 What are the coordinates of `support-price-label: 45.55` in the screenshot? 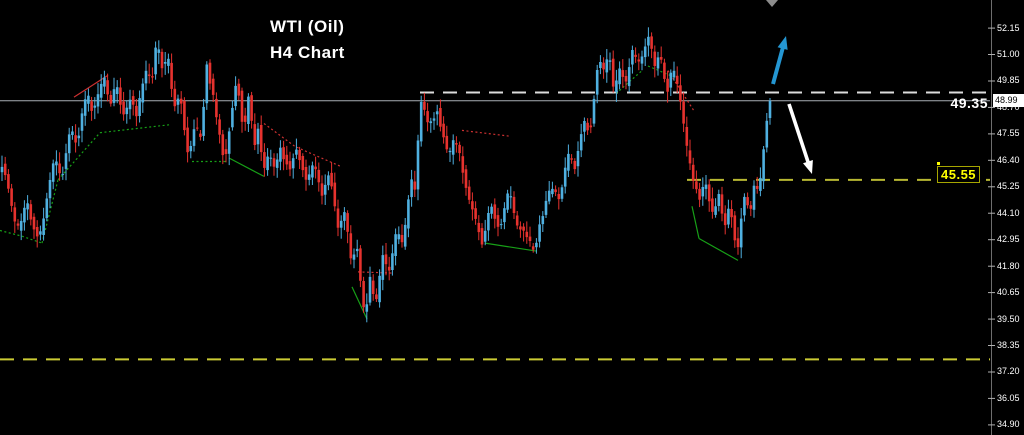 It's located at (959, 172).